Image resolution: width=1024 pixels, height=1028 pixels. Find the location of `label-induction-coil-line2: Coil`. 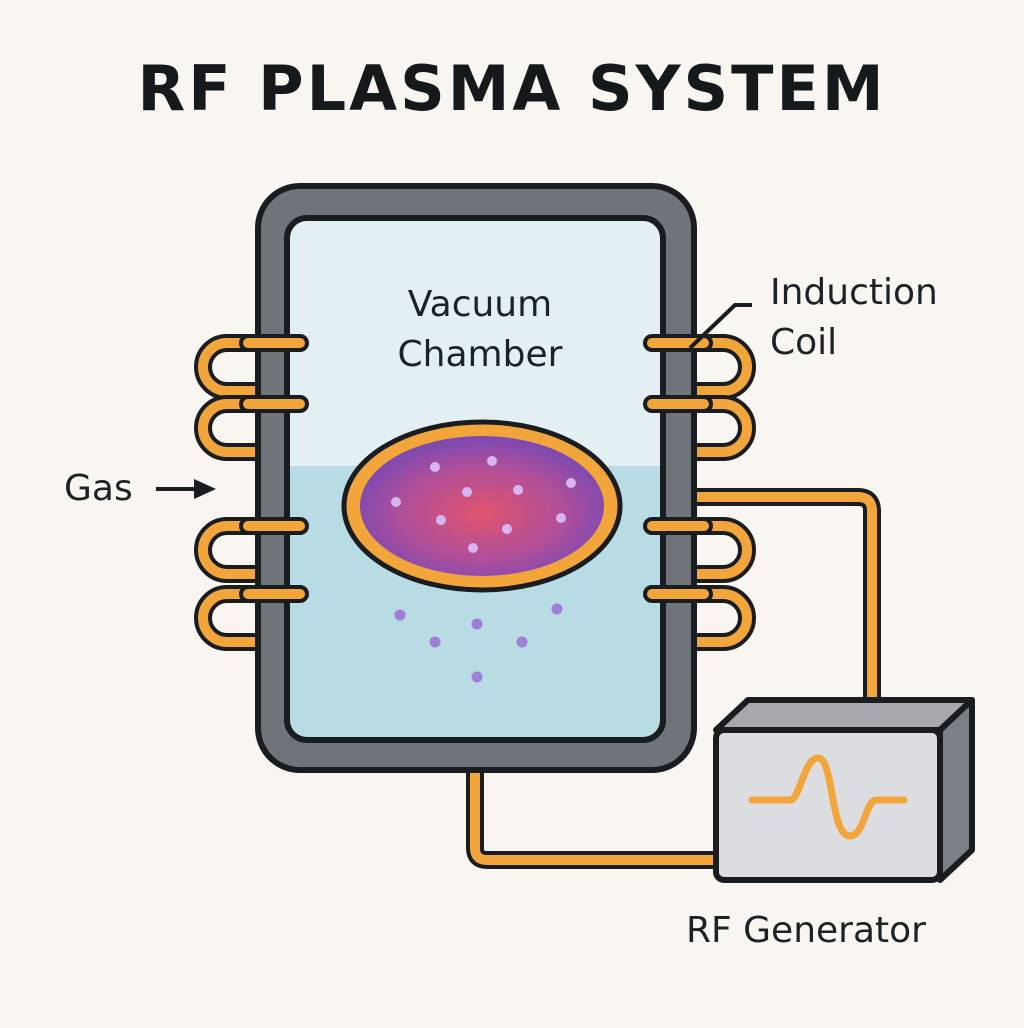

label-induction-coil-line2: Coil is located at coordinates (804, 342).